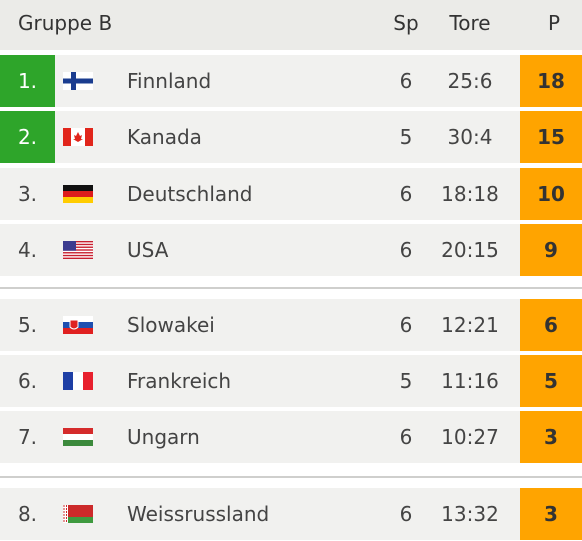 The image size is (582, 541). Describe the element at coordinates (291, 437) in the screenshot. I see `table-row: 7. Ungarn 6 10:27 3` at that location.